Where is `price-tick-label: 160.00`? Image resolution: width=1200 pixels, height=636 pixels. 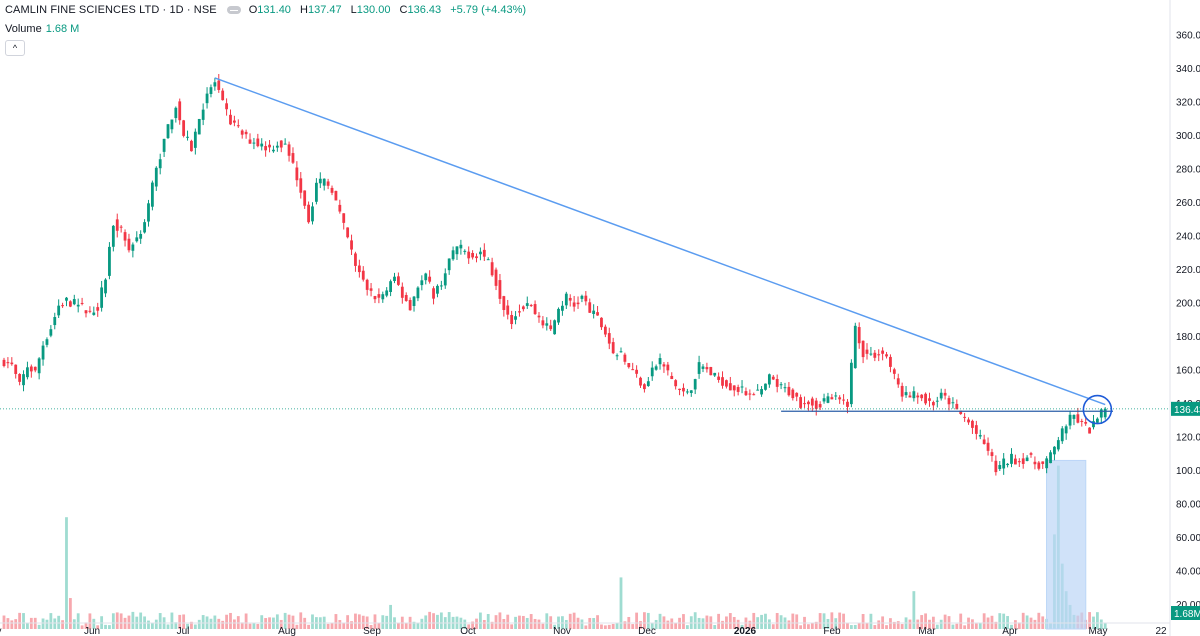 price-tick-label: 160.00 is located at coordinates (1188, 370).